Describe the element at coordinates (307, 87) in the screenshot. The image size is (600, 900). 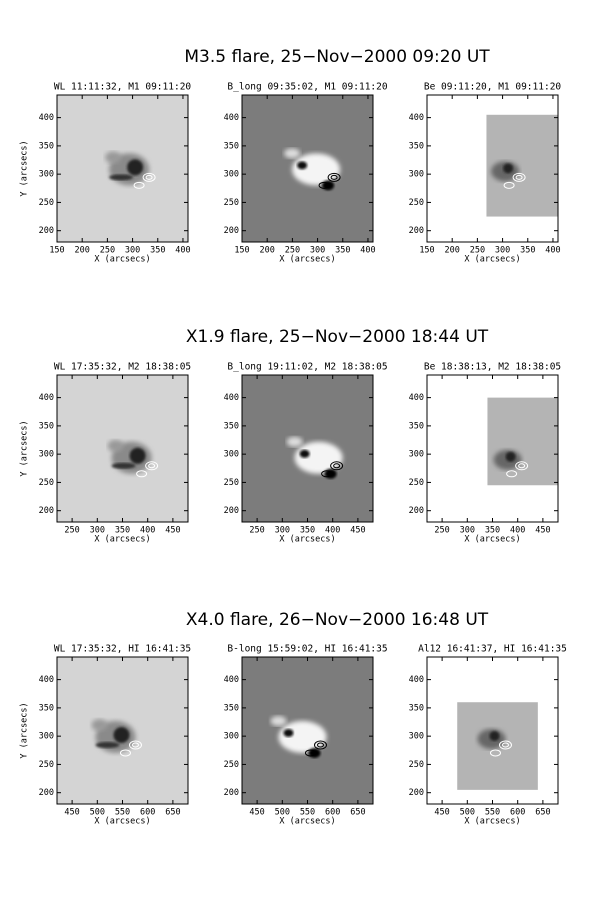
I see `panel-title: B_long 09:35:02, M1 09:11:20` at that location.